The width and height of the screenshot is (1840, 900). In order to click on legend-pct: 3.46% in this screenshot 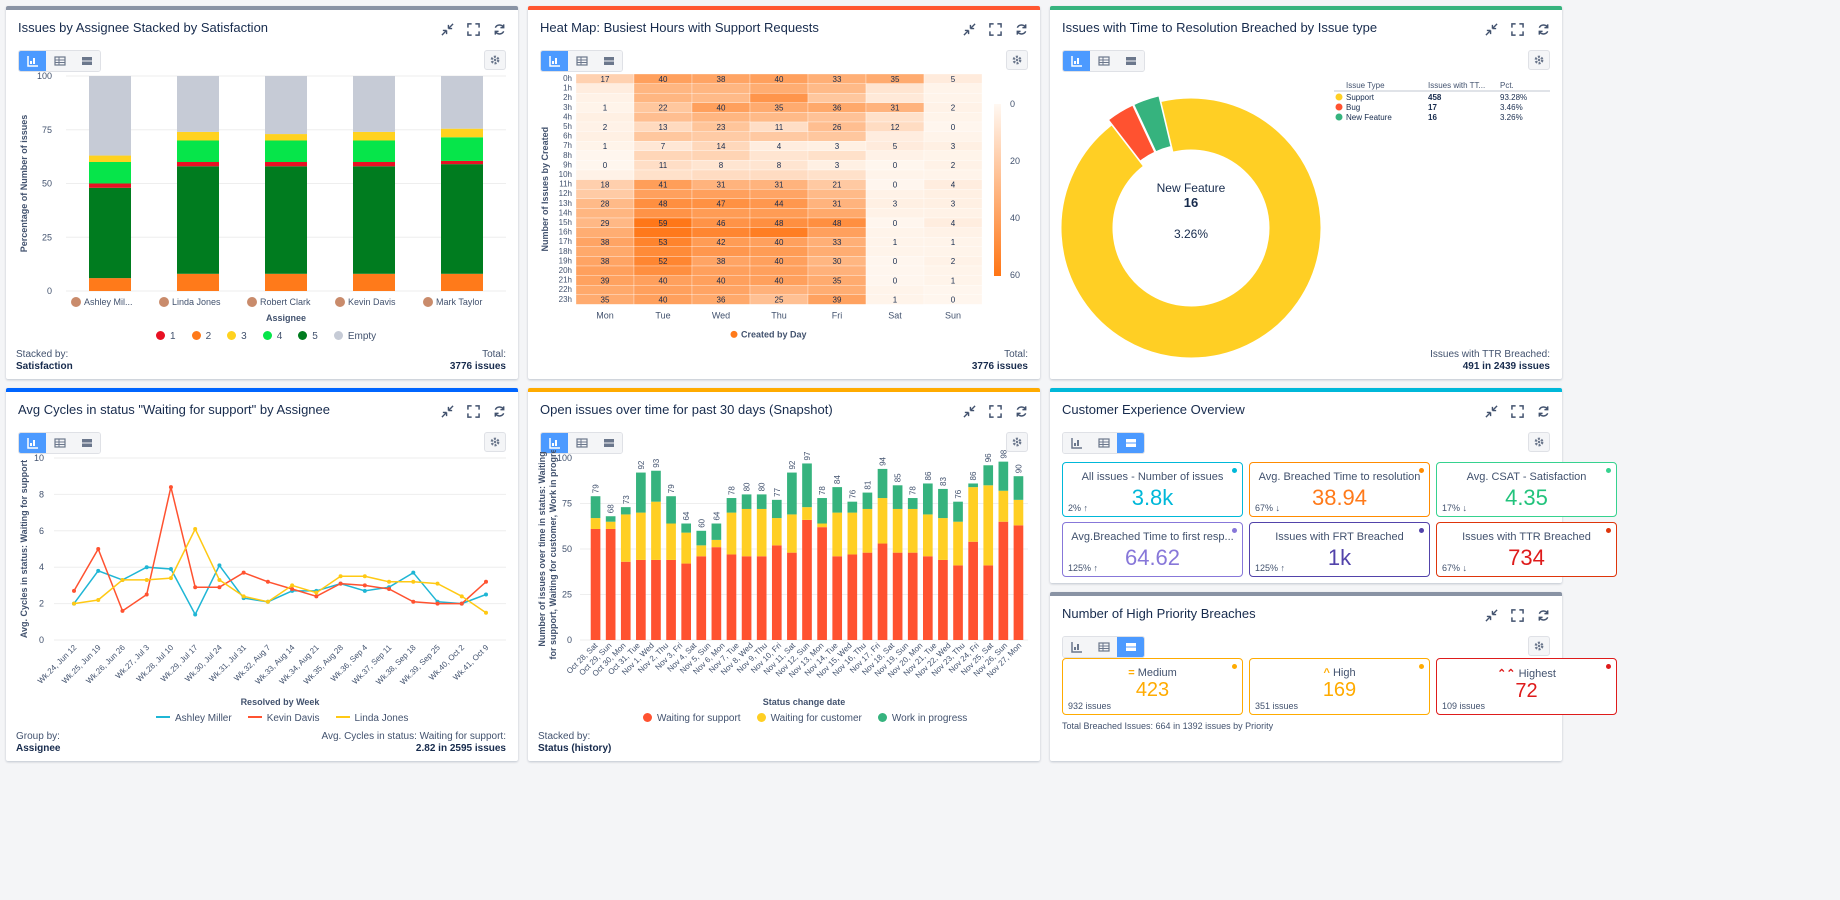, I will do `click(1511, 107)`.